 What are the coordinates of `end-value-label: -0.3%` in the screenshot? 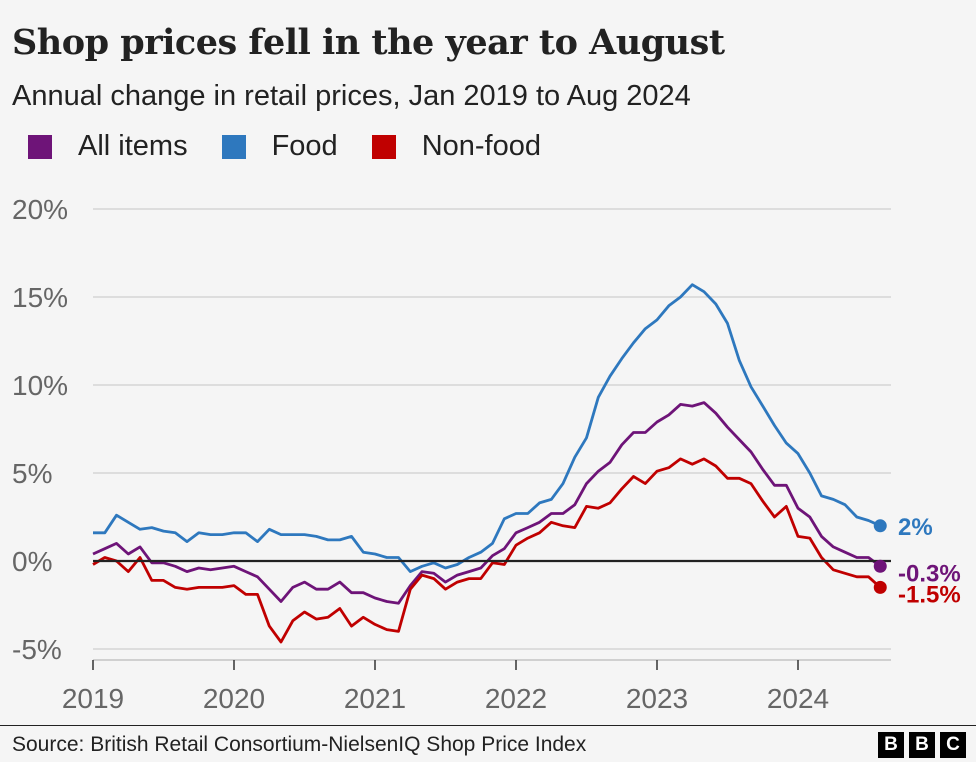 It's located at (929, 573).